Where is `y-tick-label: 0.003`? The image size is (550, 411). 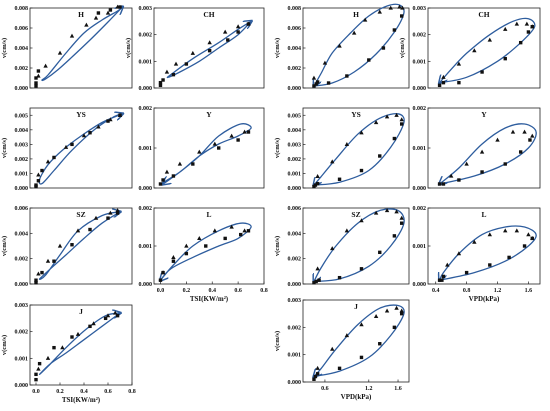 y-tick-label: 0.003 is located at coordinates (22, 145).